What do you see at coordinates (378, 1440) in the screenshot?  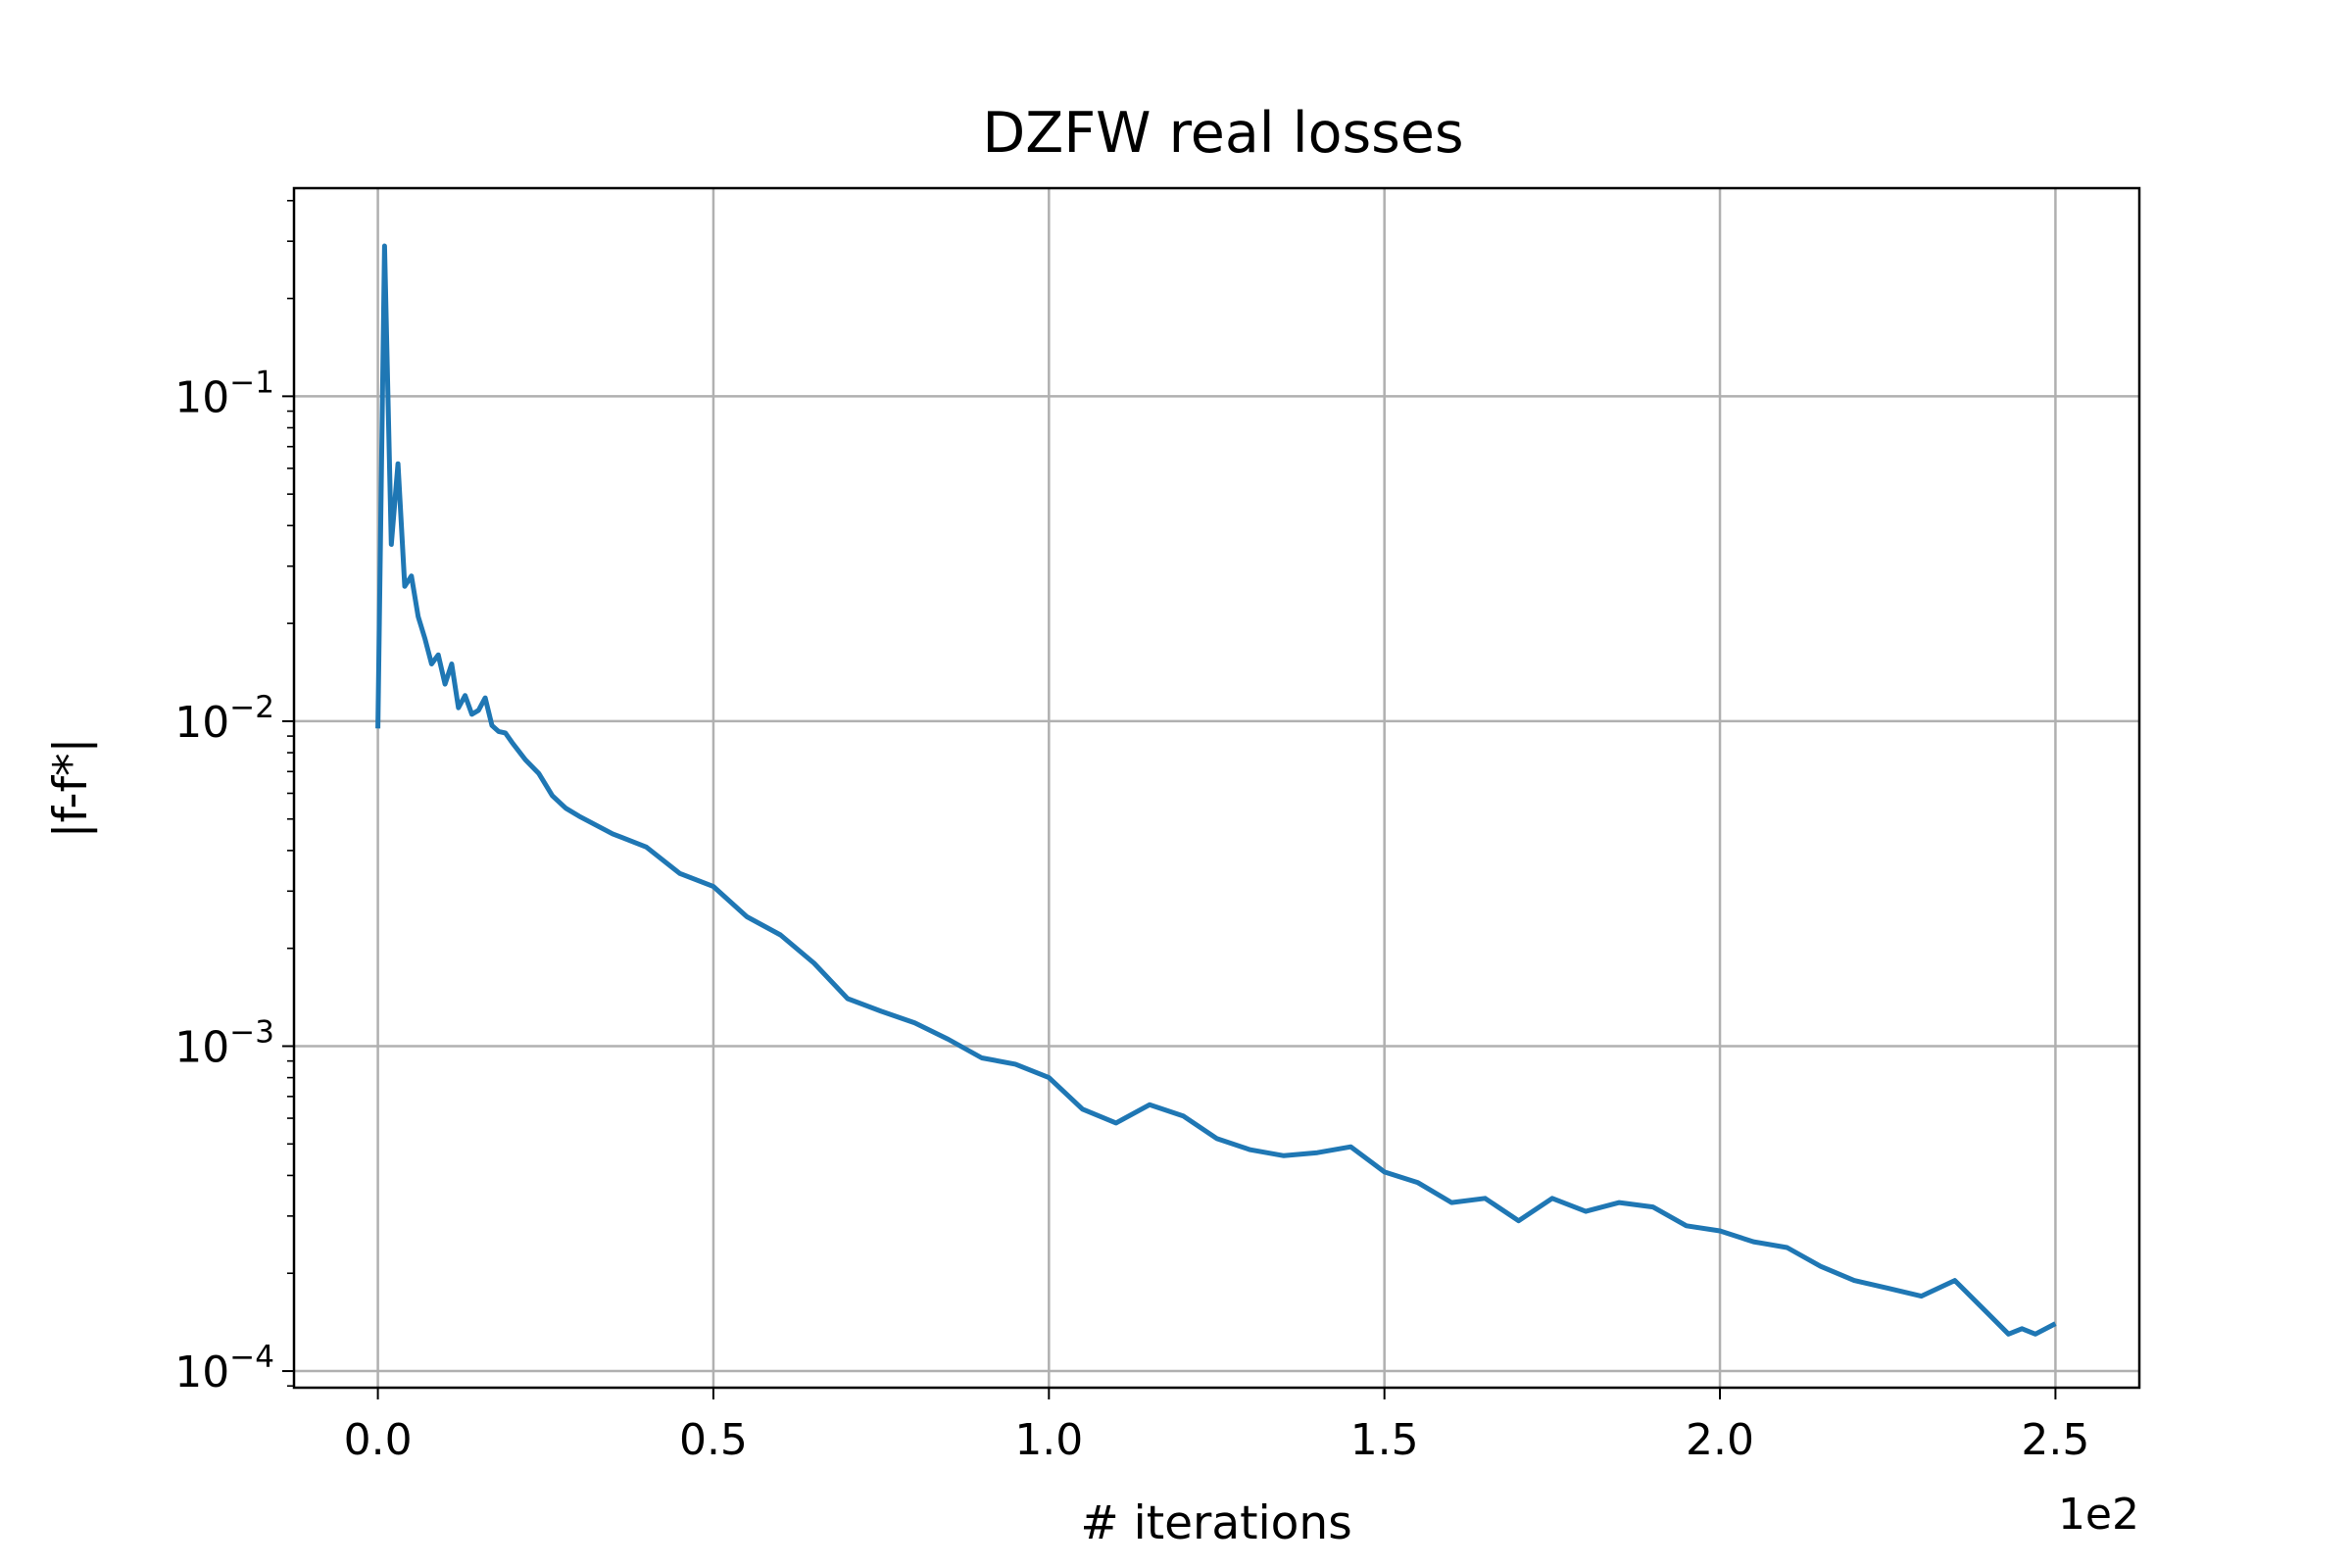 I see `x-tick-label: 0.0` at bounding box center [378, 1440].